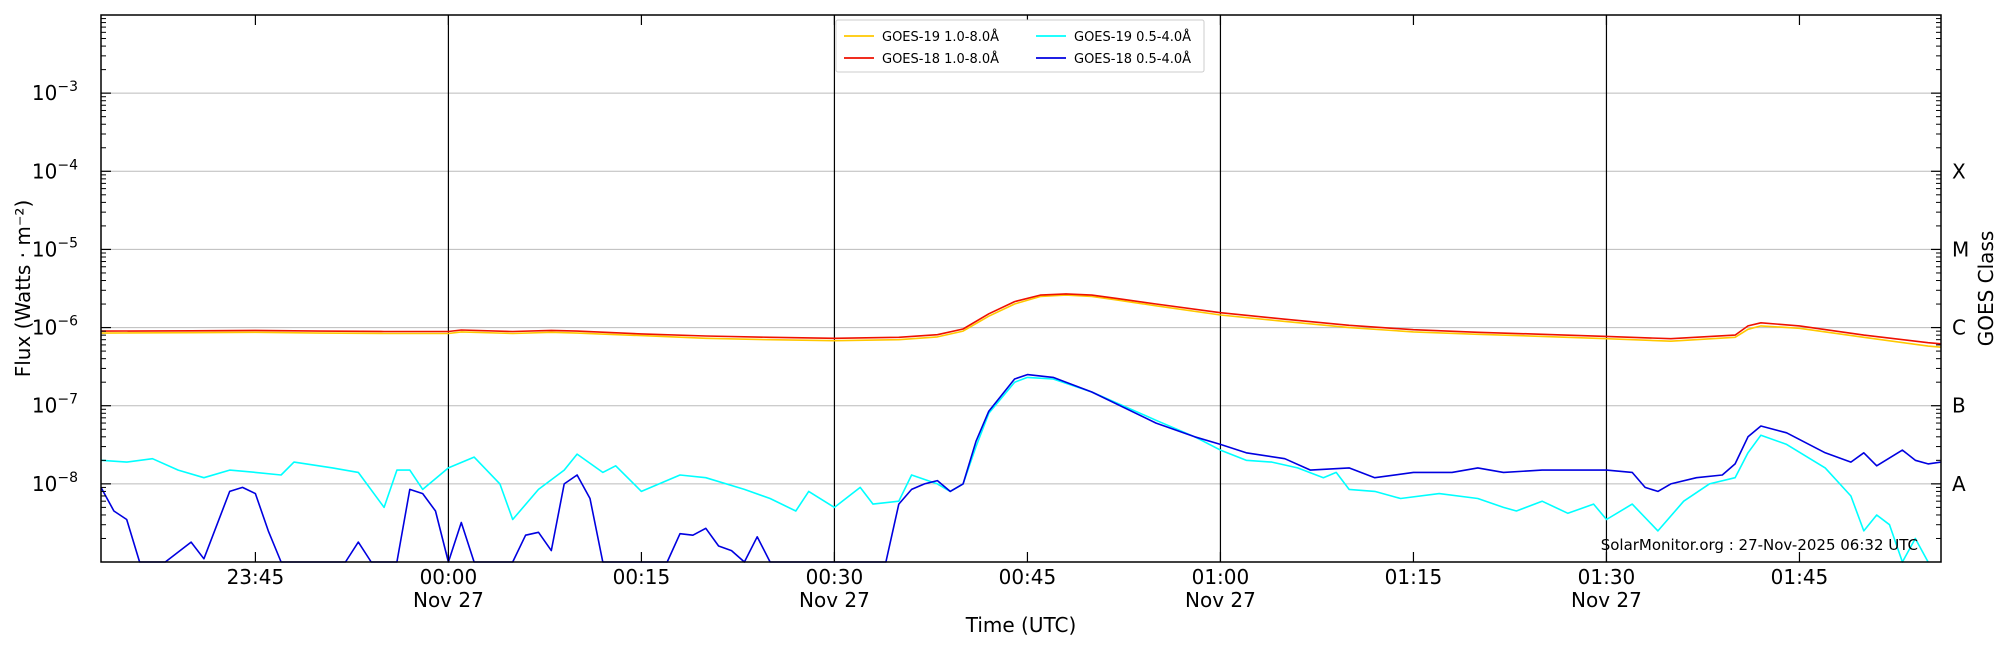 This screenshot has width=2000, height=650. I want to click on y-axis-label-right: GOES Class, so click(1986, 289).